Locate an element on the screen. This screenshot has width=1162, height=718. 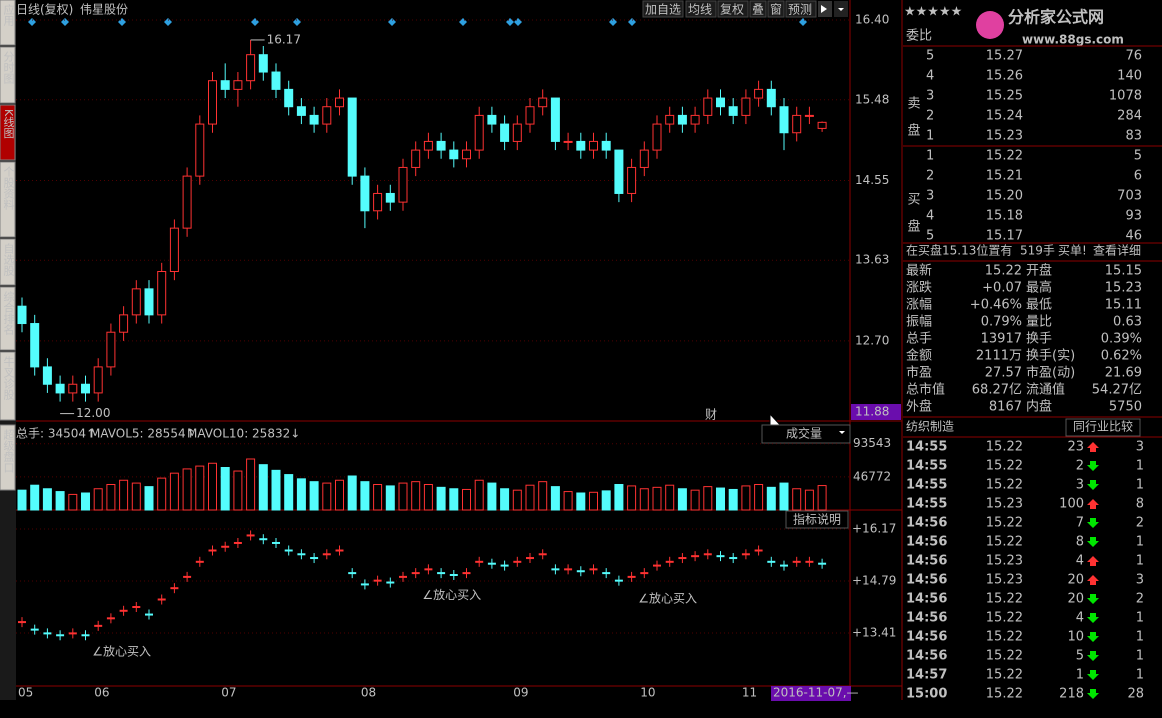
notice-text: 买单! is located at coordinates (1072, 251).